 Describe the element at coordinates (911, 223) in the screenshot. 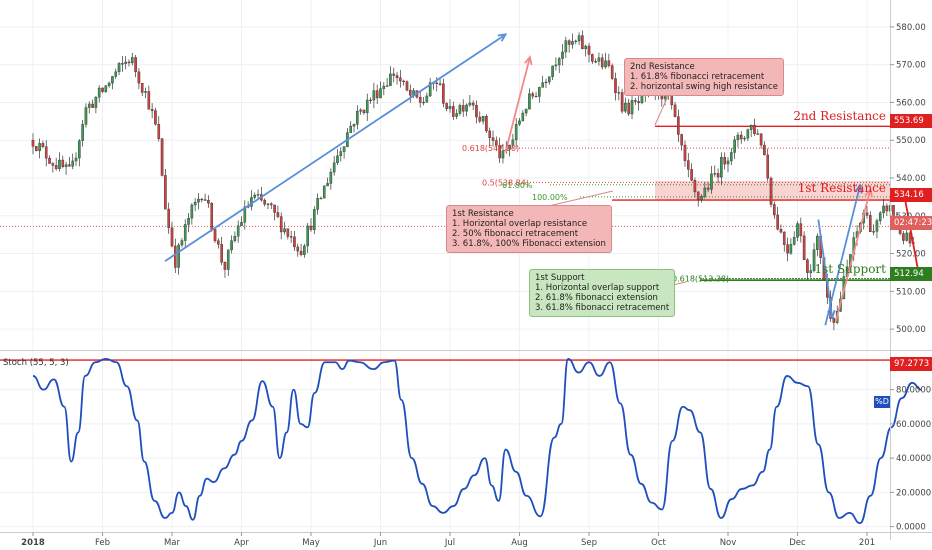

I see `tag-current-price: 02:47:23` at that location.